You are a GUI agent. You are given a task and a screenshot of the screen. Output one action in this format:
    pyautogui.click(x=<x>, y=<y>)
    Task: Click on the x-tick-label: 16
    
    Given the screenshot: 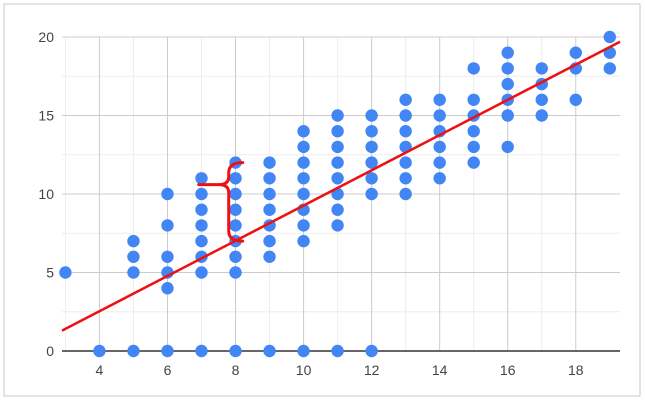 What is the action you would take?
    pyautogui.click(x=508, y=370)
    